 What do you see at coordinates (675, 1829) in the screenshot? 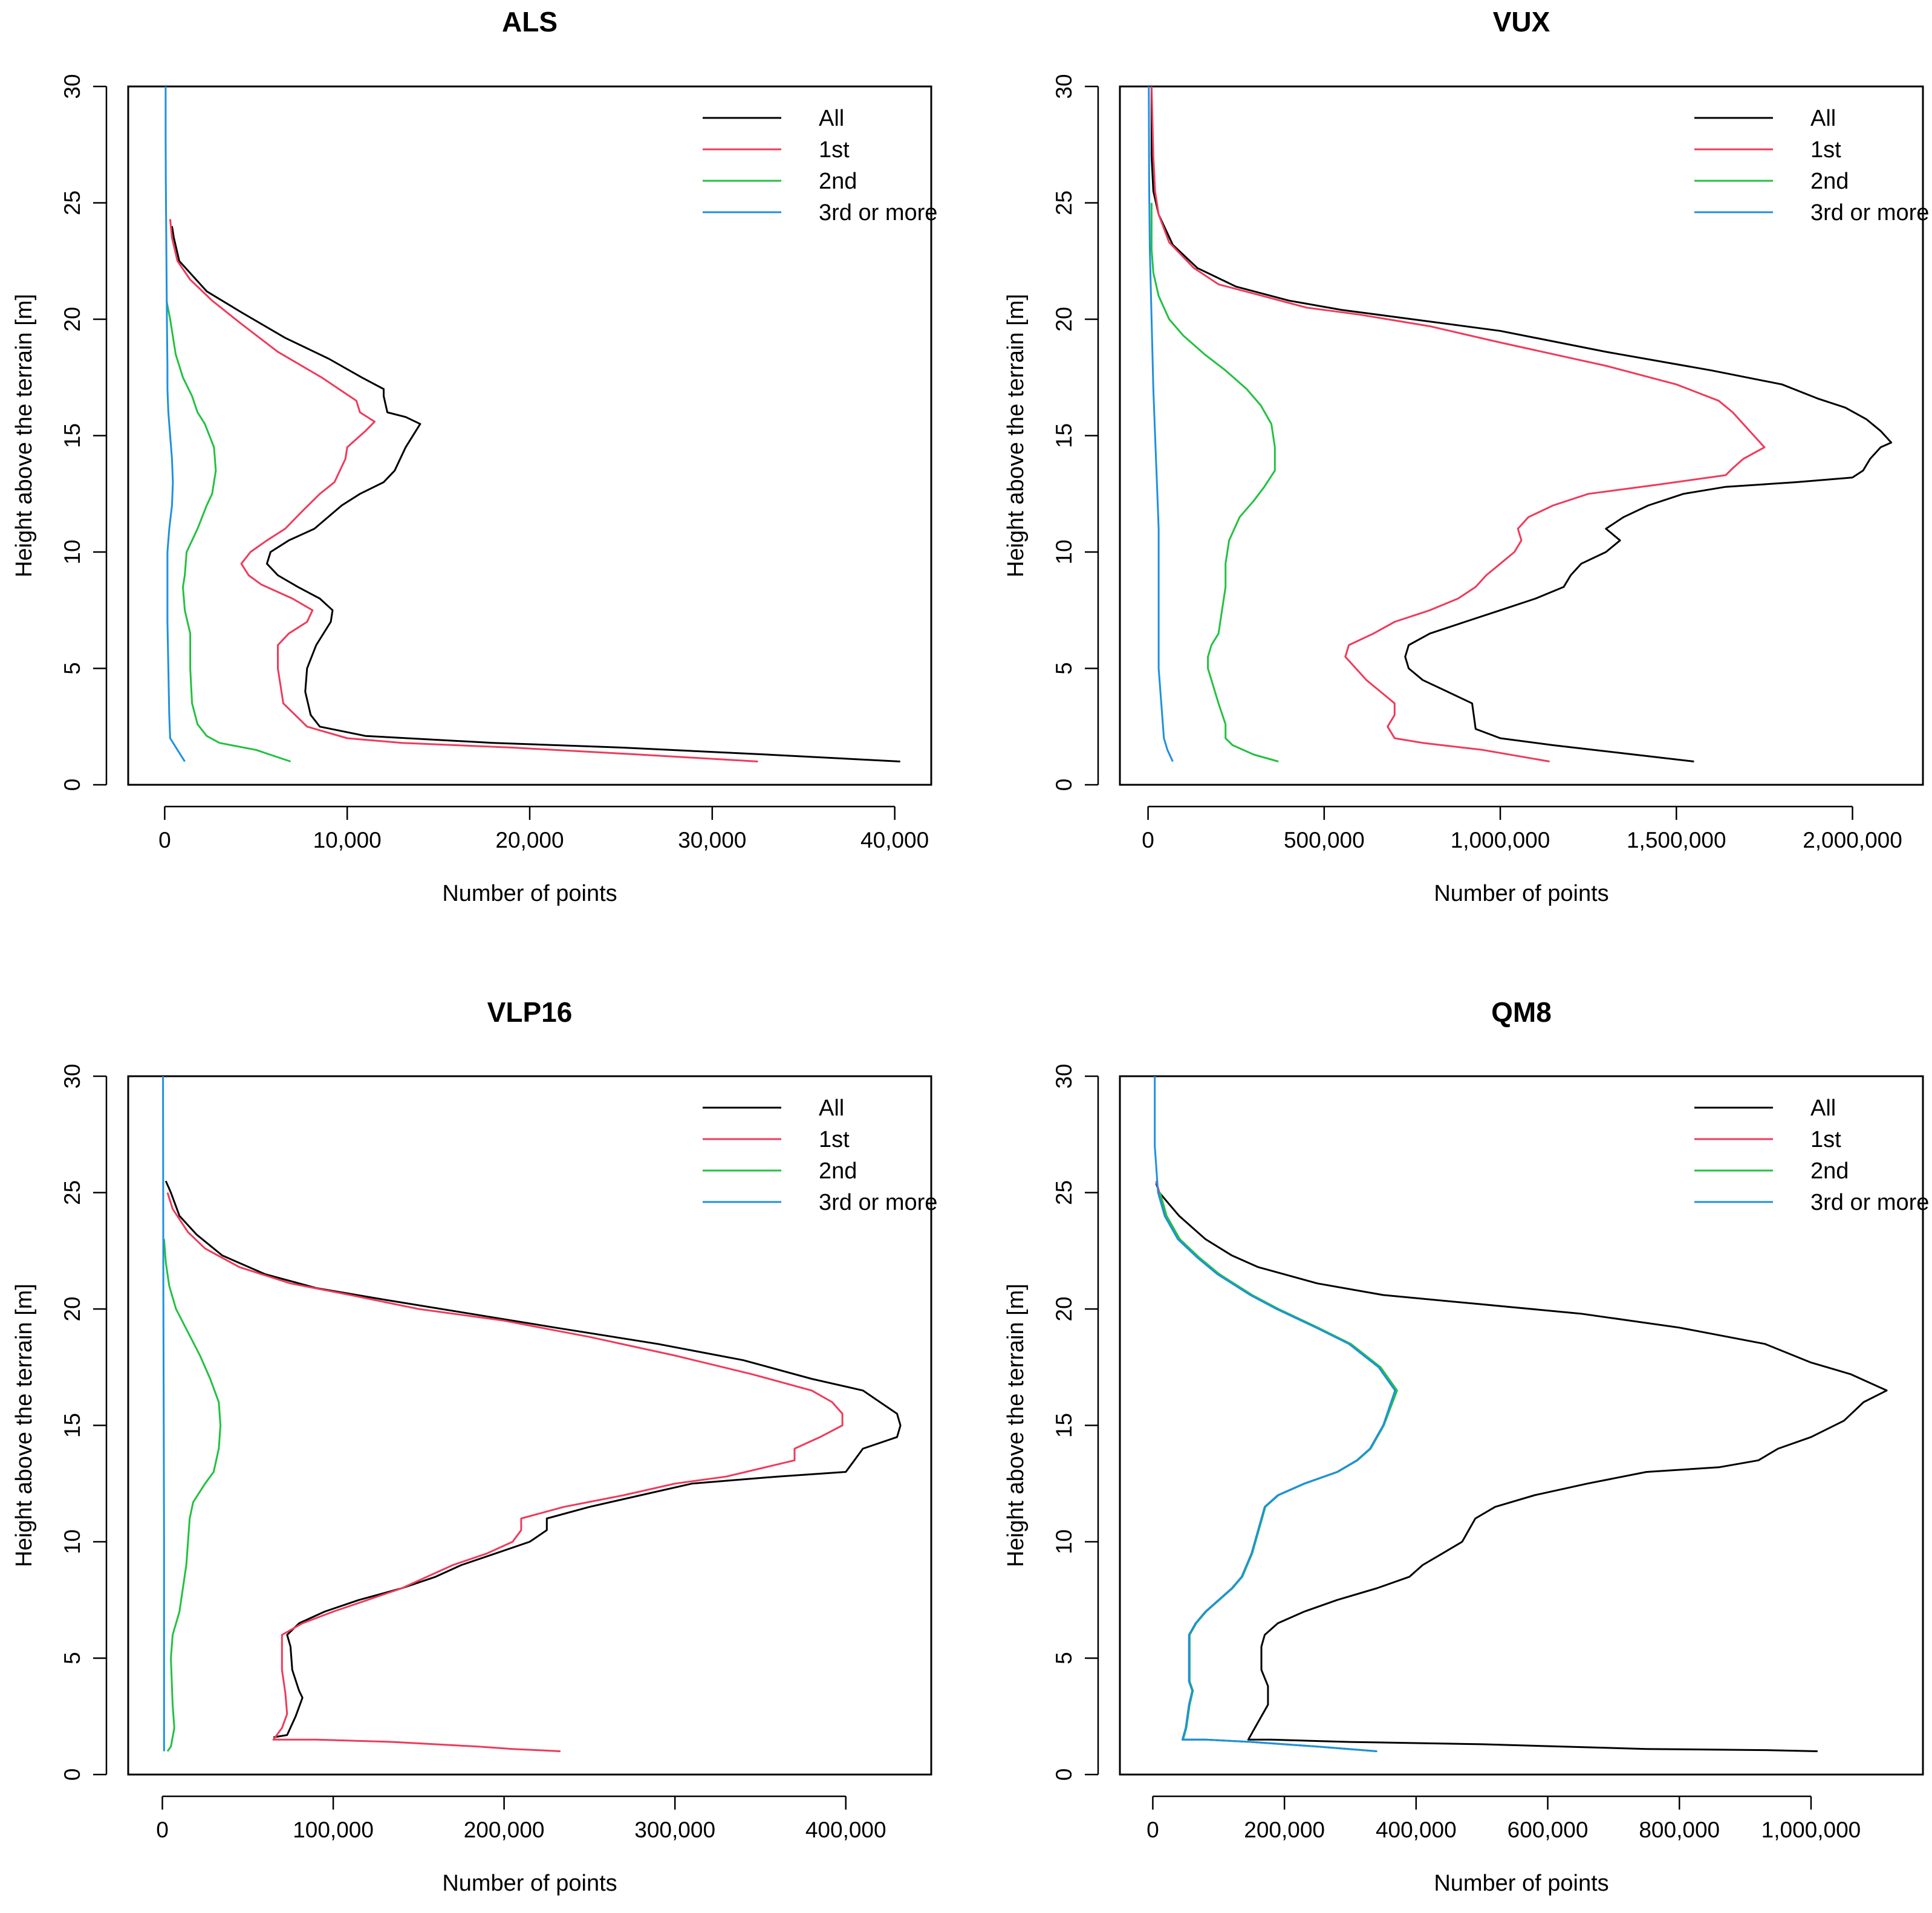
I see `x-tick-label: 300,000` at bounding box center [675, 1829].